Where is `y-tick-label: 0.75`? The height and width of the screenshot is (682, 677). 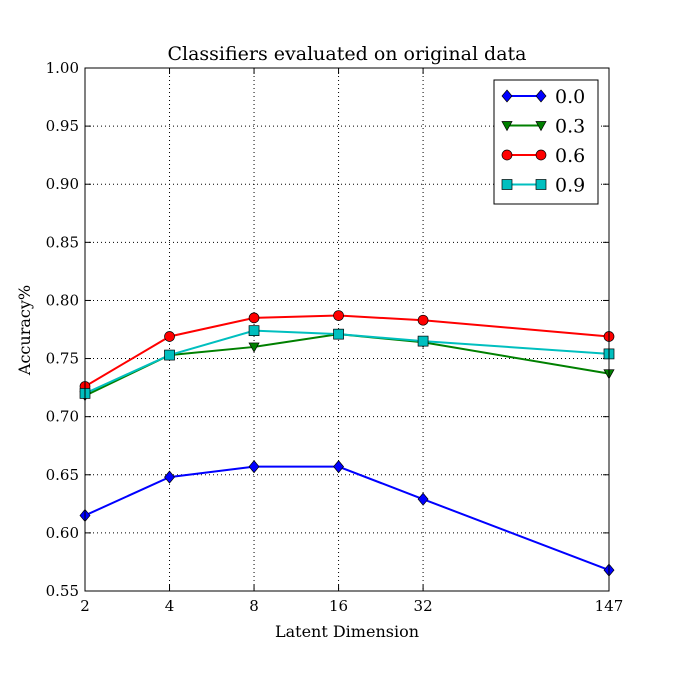
y-tick-label: 0.75 is located at coordinates (62, 359).